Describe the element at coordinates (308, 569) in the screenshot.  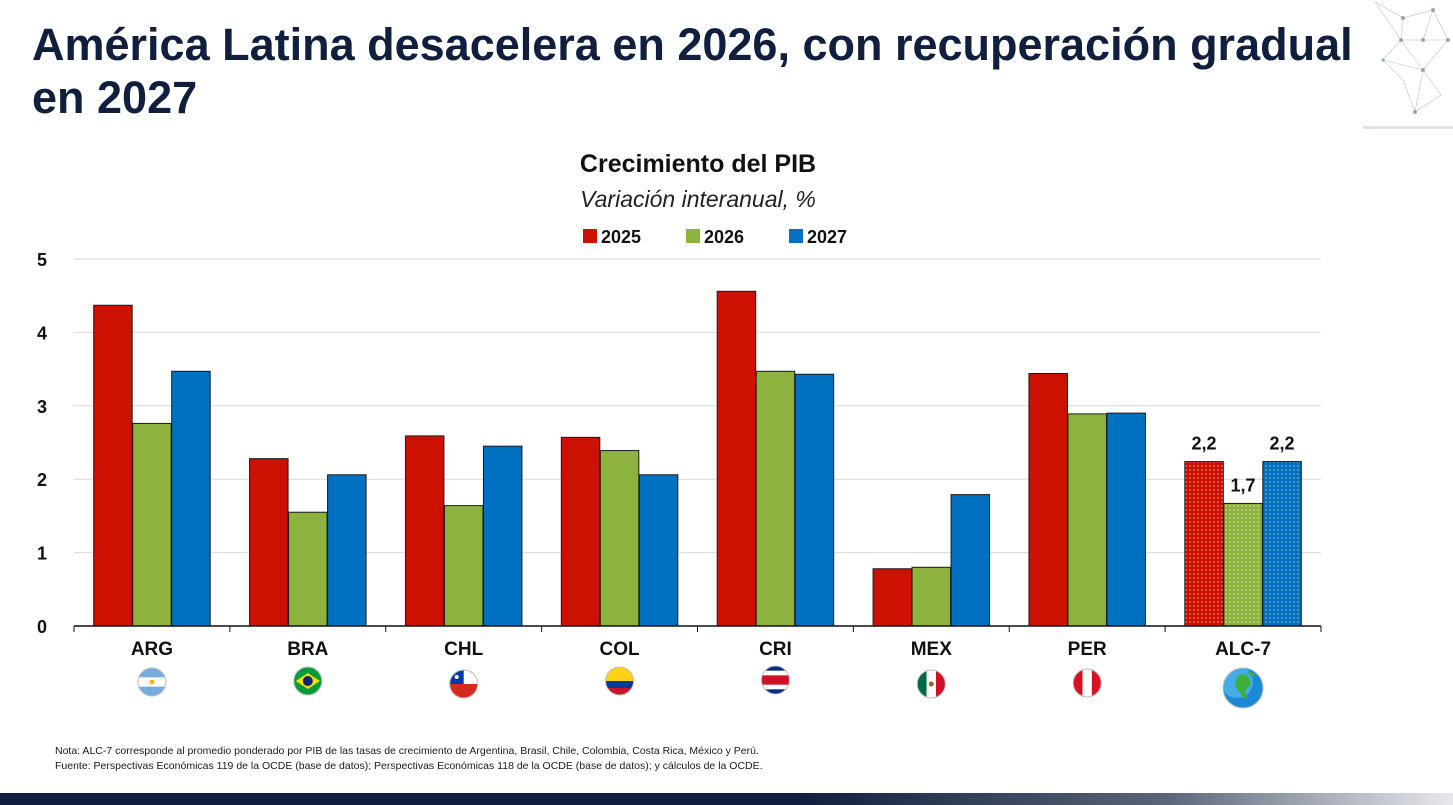
I see `bar-bra-2026` at that location.